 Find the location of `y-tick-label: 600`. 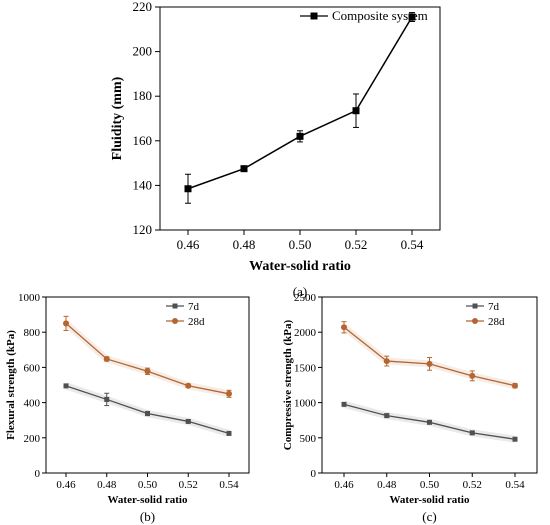

y-tick-label: 600 is located at coordinates (32, 368).